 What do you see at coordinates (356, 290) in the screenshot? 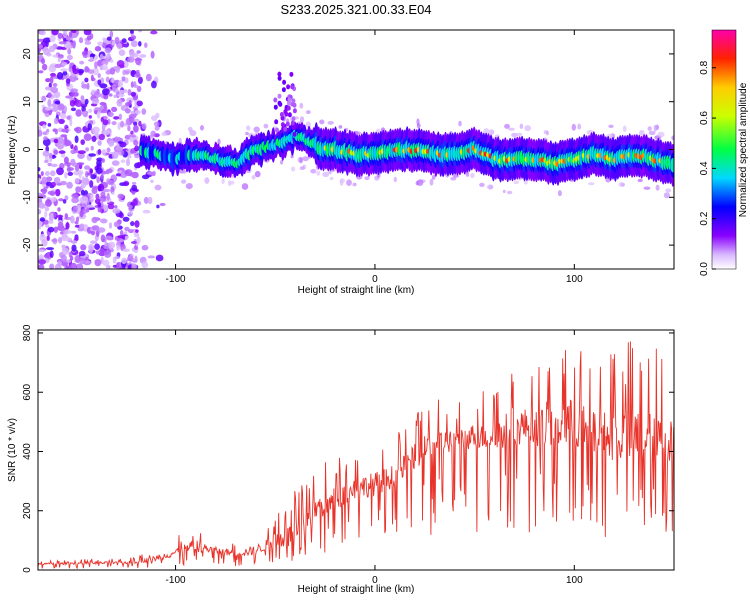
I see `spectrogram-x-axis-label: Height of straight line (km)` at bounding box center [356, 290].